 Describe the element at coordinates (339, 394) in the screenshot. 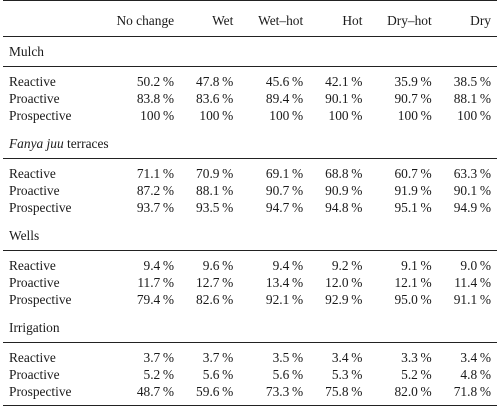

I see `table-cell: 75.8 %` at that location.